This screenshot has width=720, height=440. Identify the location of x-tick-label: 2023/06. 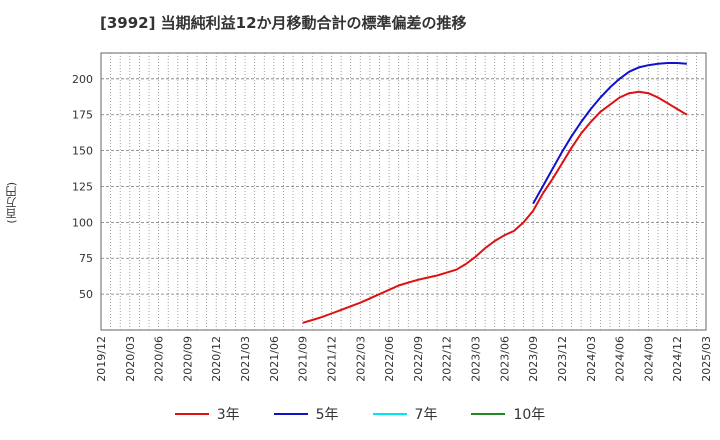
(504, 359).